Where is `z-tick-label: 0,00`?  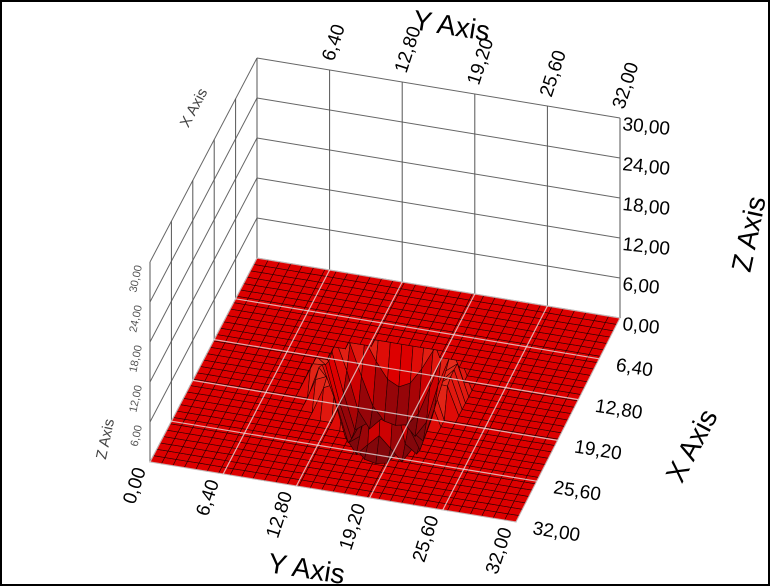 z-tick-label: 0,00 is located at coordinates (640, 326).